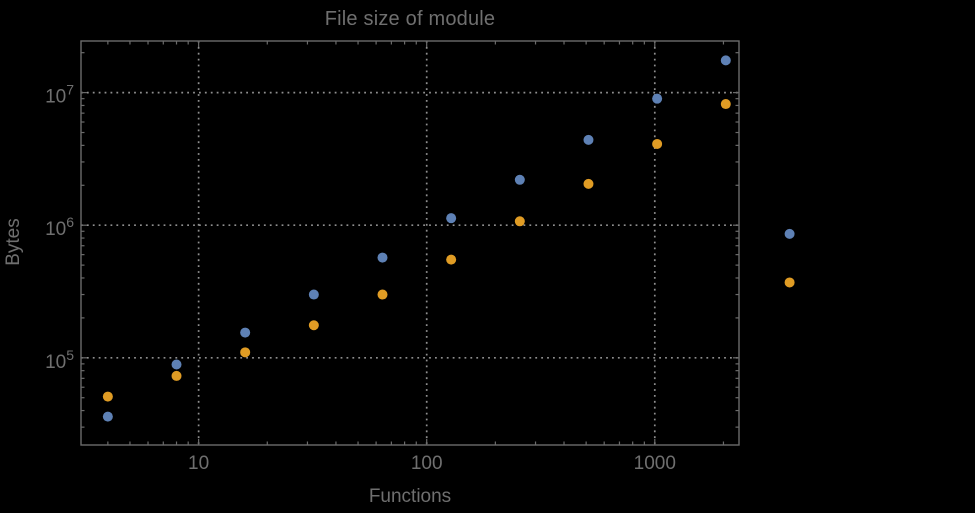 The height and width of the screenshot is (513, 975). What do you see at coordinates (13, 242) in the screenshot?
I see `y-axis-label: Bytes` at bounding box center [13, 242].